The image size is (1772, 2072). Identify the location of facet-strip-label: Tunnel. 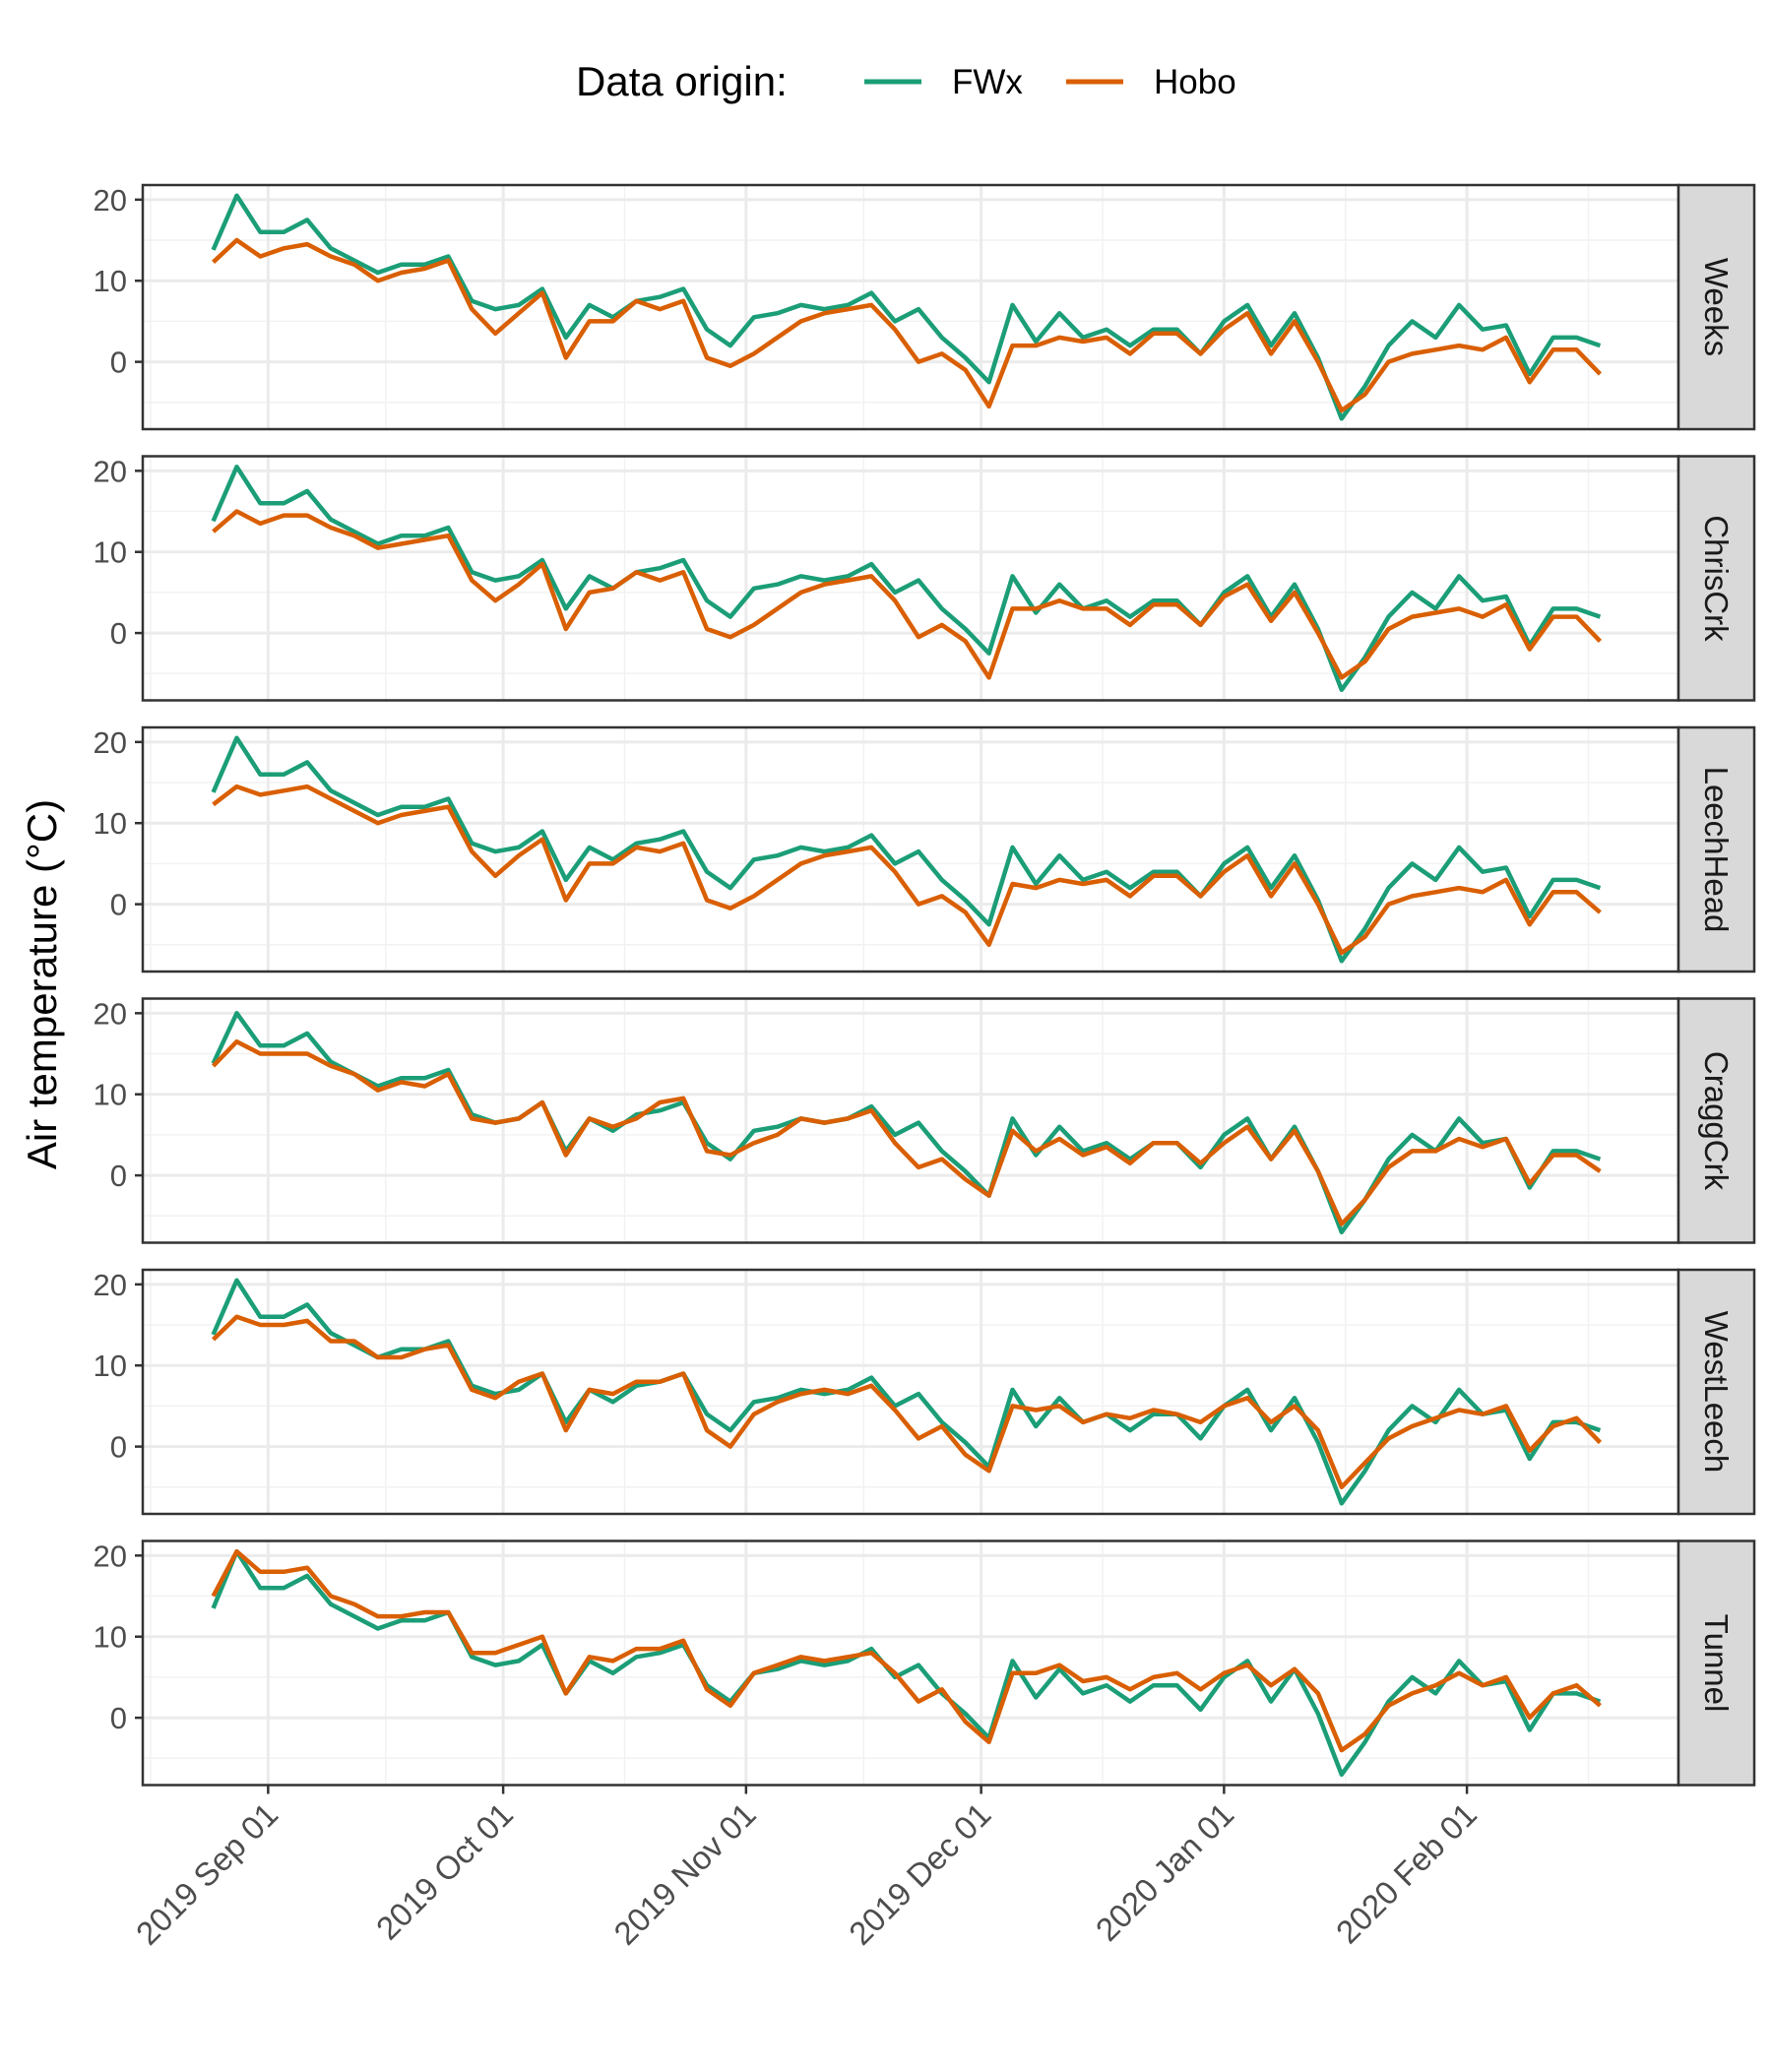
(1716, 1663).